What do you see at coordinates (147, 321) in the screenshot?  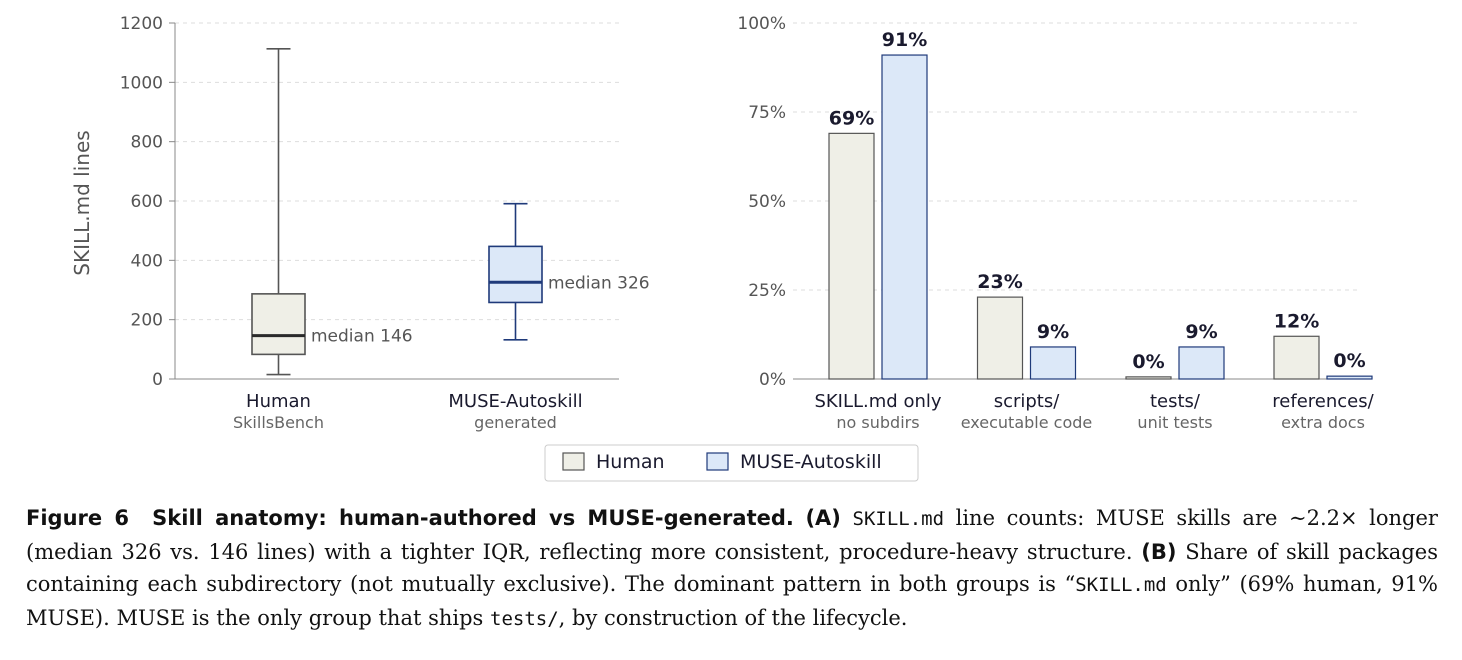 I see `panel-a-y-tick-label: 200` at bounding box center [147, 321].